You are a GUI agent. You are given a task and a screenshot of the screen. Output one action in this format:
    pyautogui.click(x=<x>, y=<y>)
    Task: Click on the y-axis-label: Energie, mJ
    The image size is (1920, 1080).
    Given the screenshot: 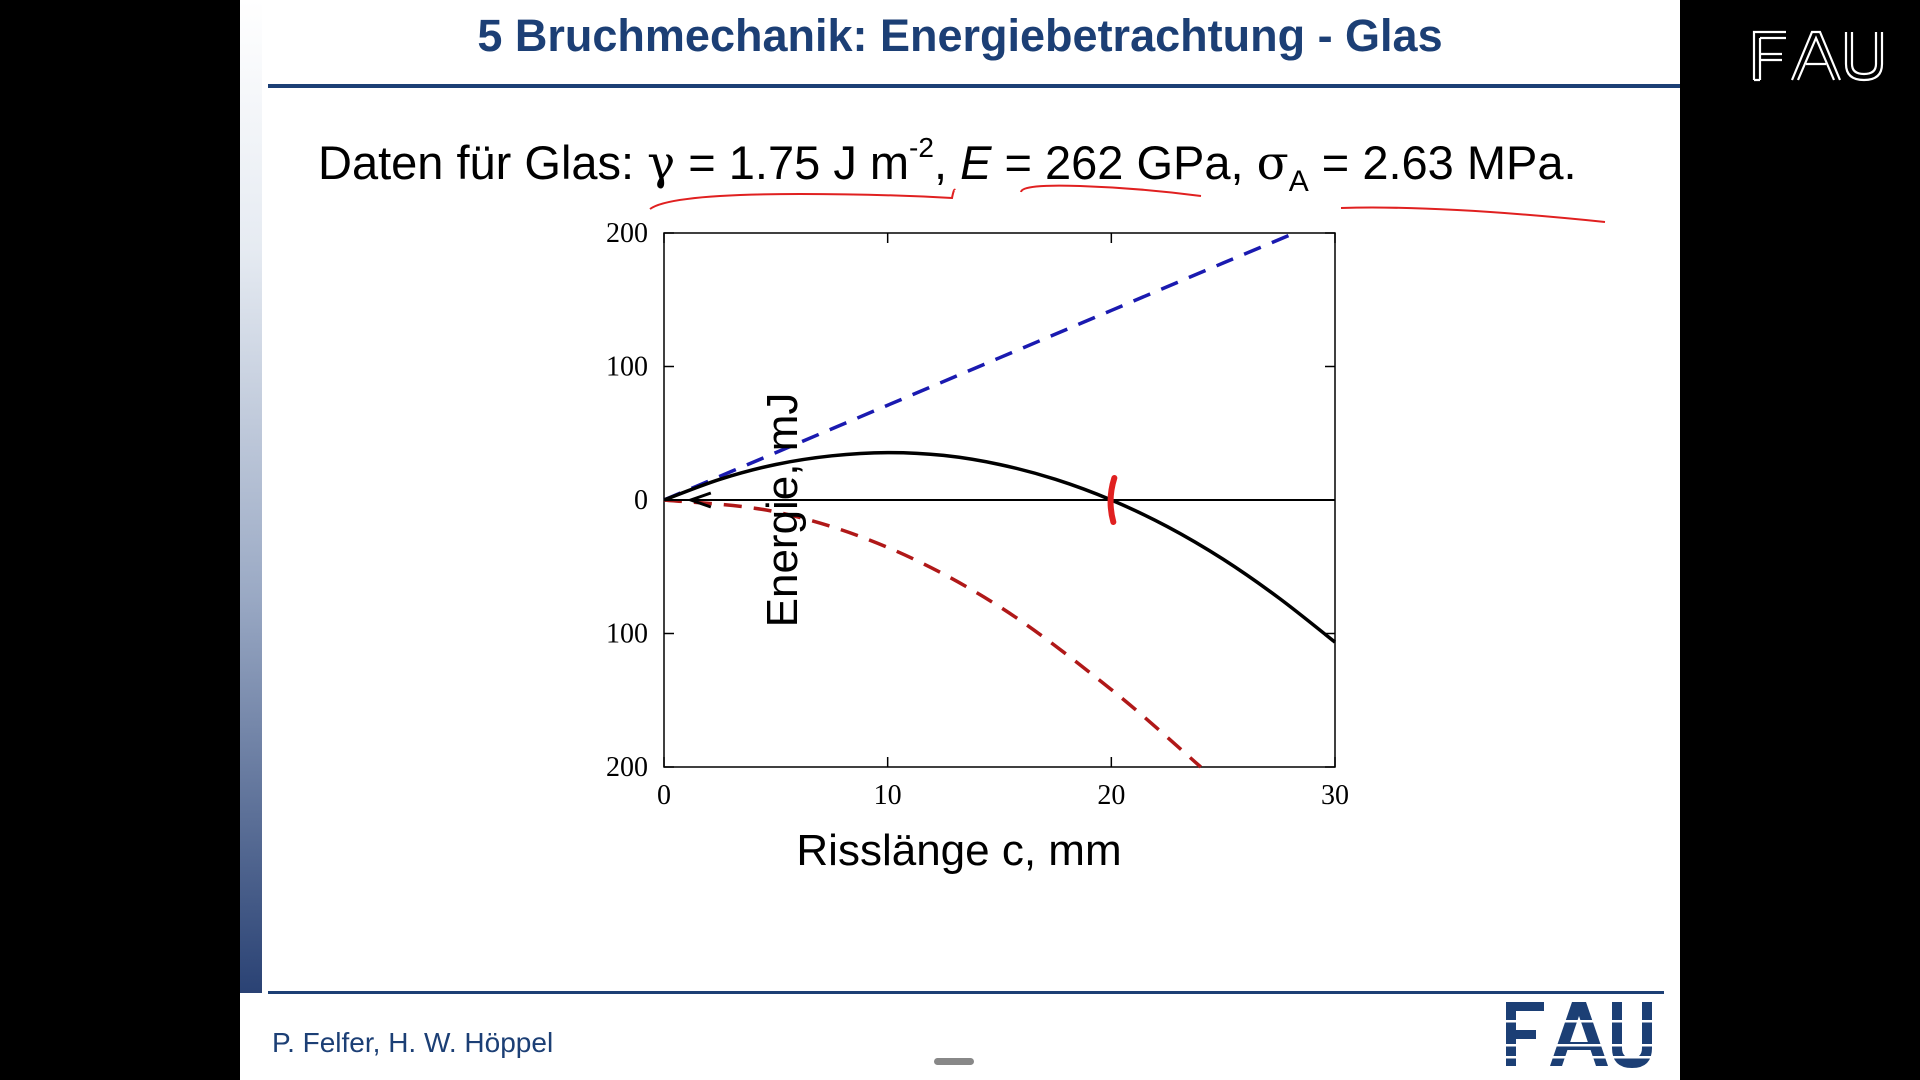 What is the action you would take?
    pyautogui.click(x=782, y=510)
    